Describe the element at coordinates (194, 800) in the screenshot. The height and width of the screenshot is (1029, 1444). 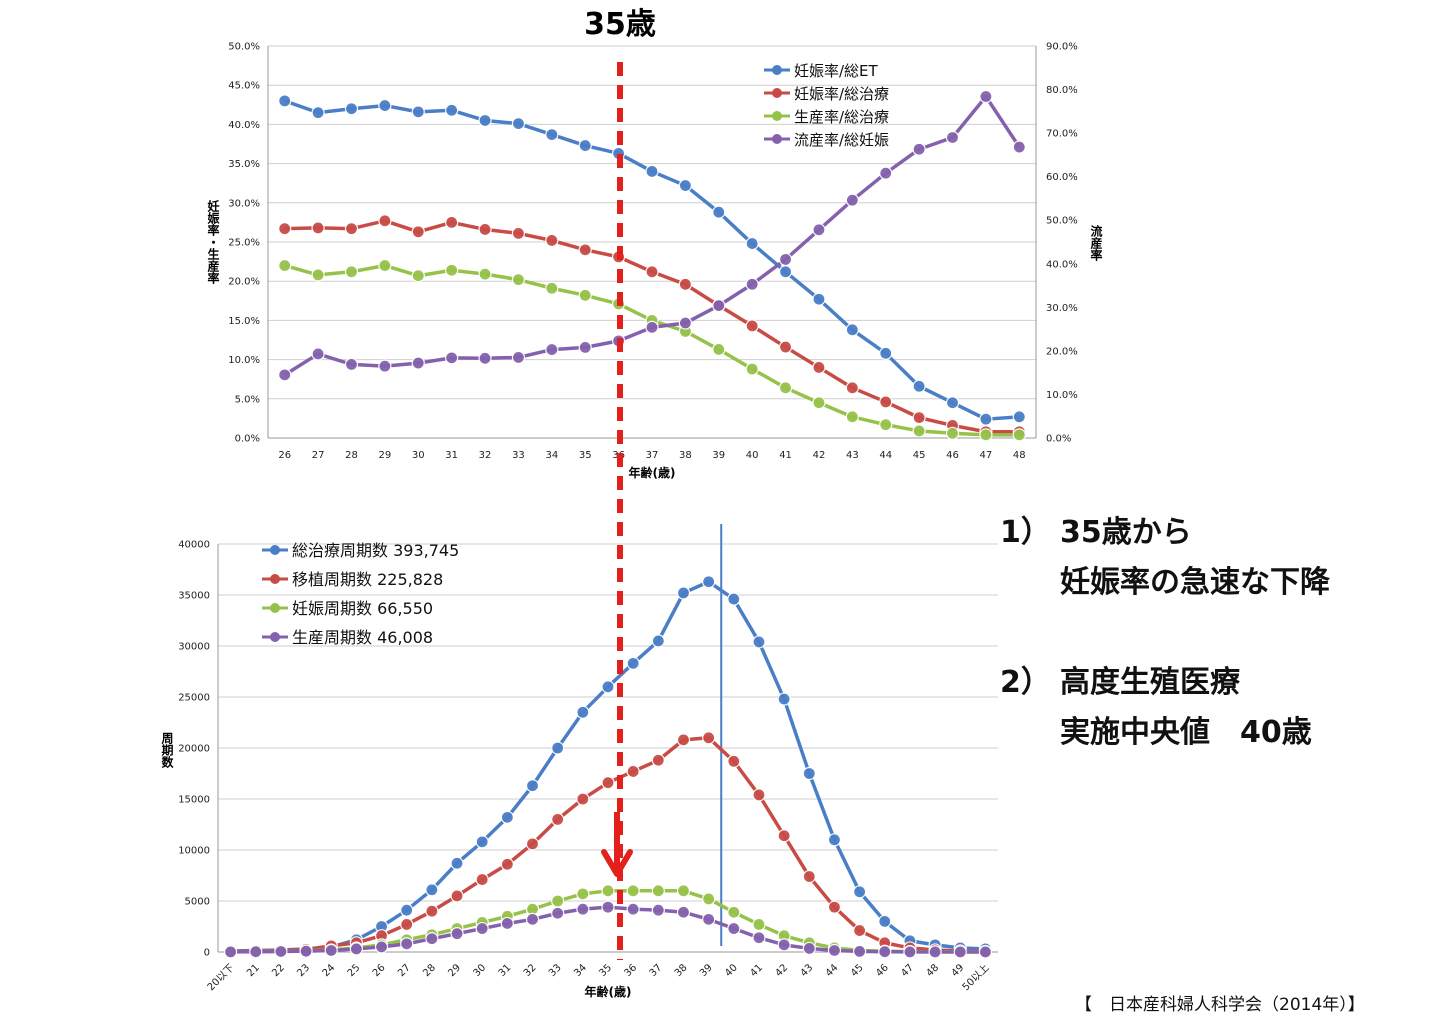
I see `y-tick-label: 15000` at that location.